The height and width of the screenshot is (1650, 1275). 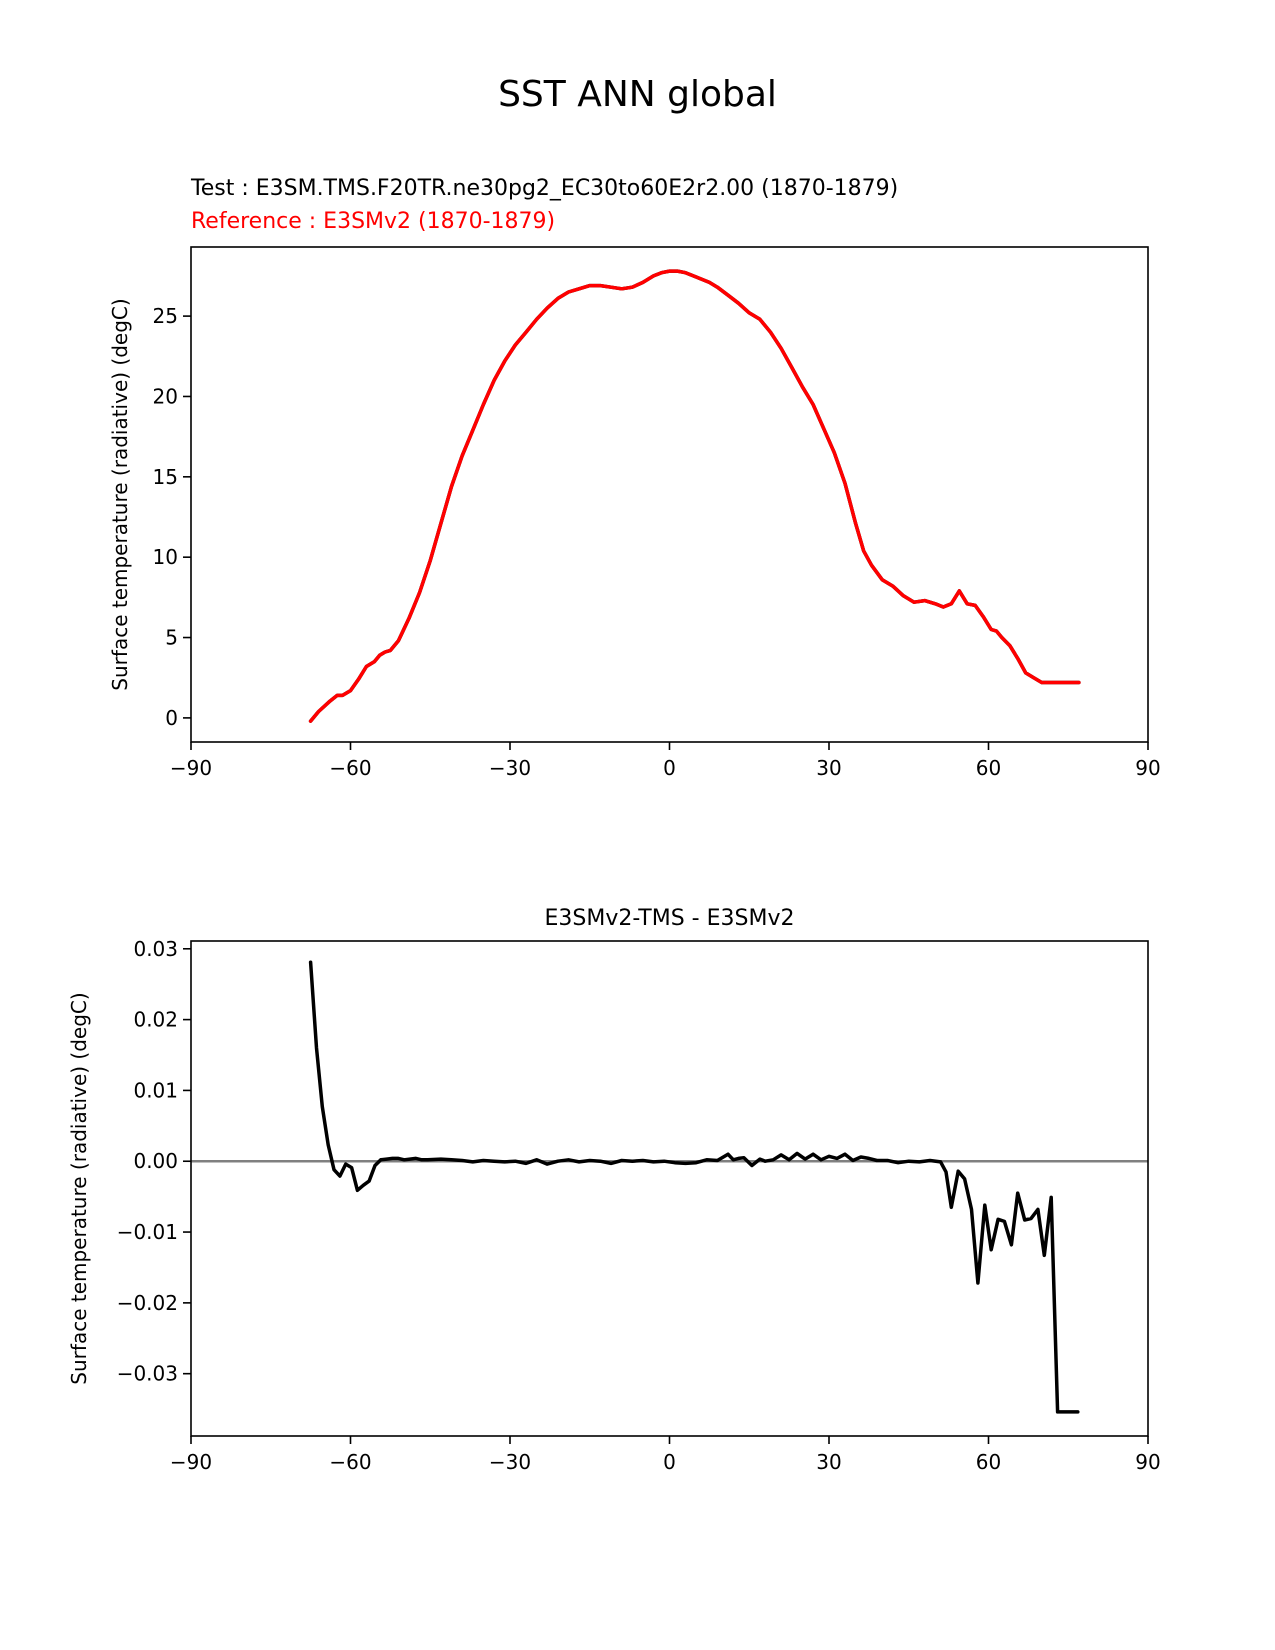 What do you see at coordinates (147, 1374) in the screenshot?
I see `y-tick-label: −0.03` at bounding box center [147, 1374].